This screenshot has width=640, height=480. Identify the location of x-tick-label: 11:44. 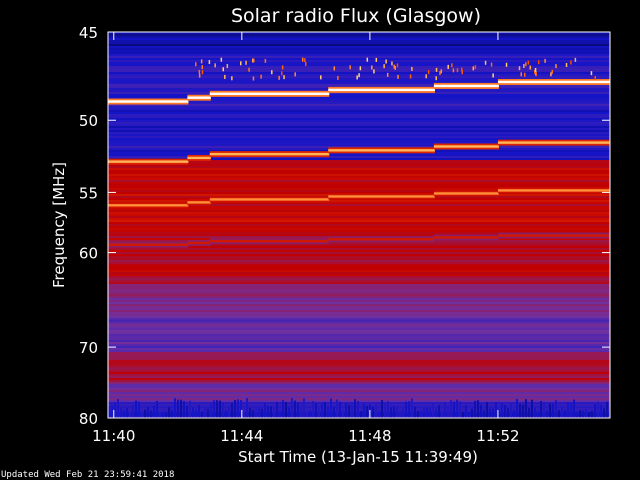
(241, 436).